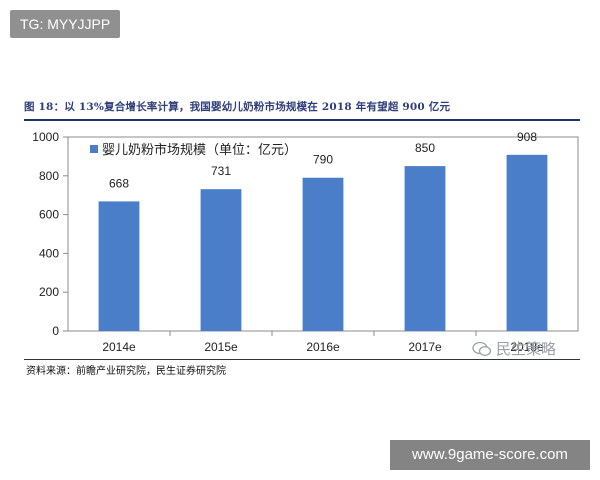  I want to click on brand-watermark: 民生策略, so click(514, 348).